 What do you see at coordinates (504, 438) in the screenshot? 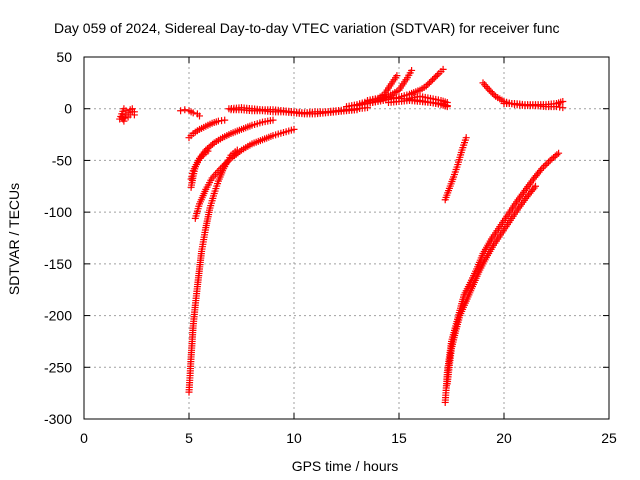
I see `x-tick-label: 20` at bounding box center [504, 438].